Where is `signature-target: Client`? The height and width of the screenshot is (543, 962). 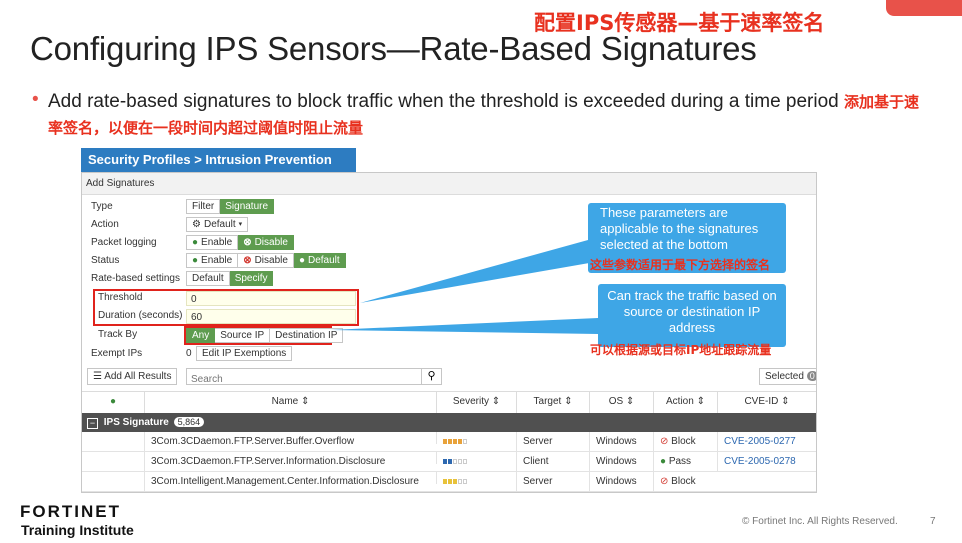
signature-target: Client is located at coordinates (552, 462).